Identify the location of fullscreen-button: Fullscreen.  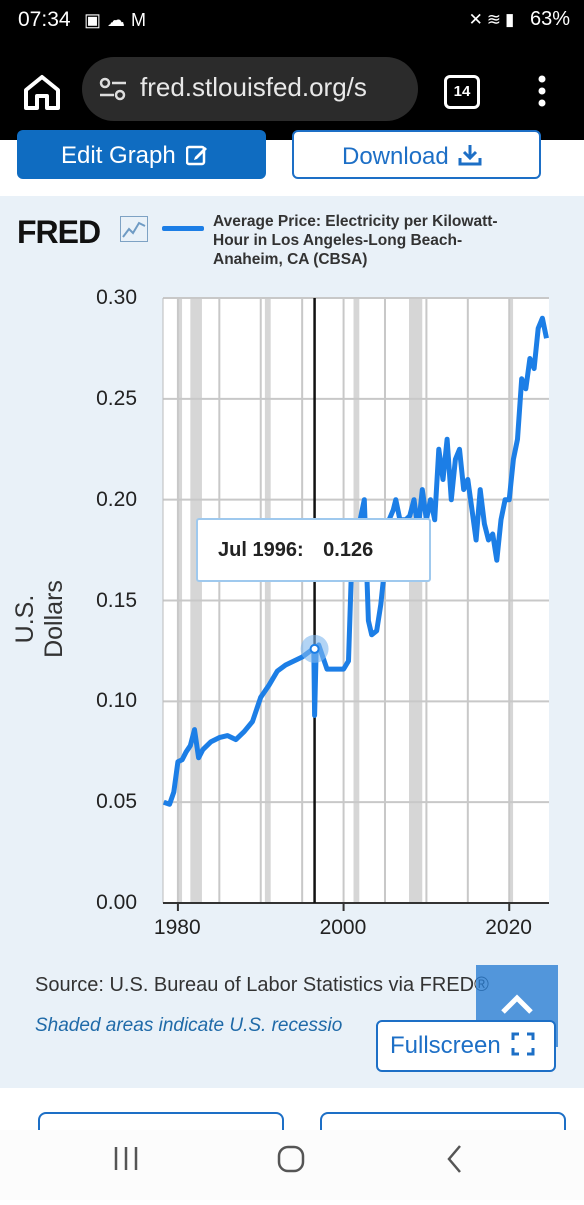
(466, 1046).